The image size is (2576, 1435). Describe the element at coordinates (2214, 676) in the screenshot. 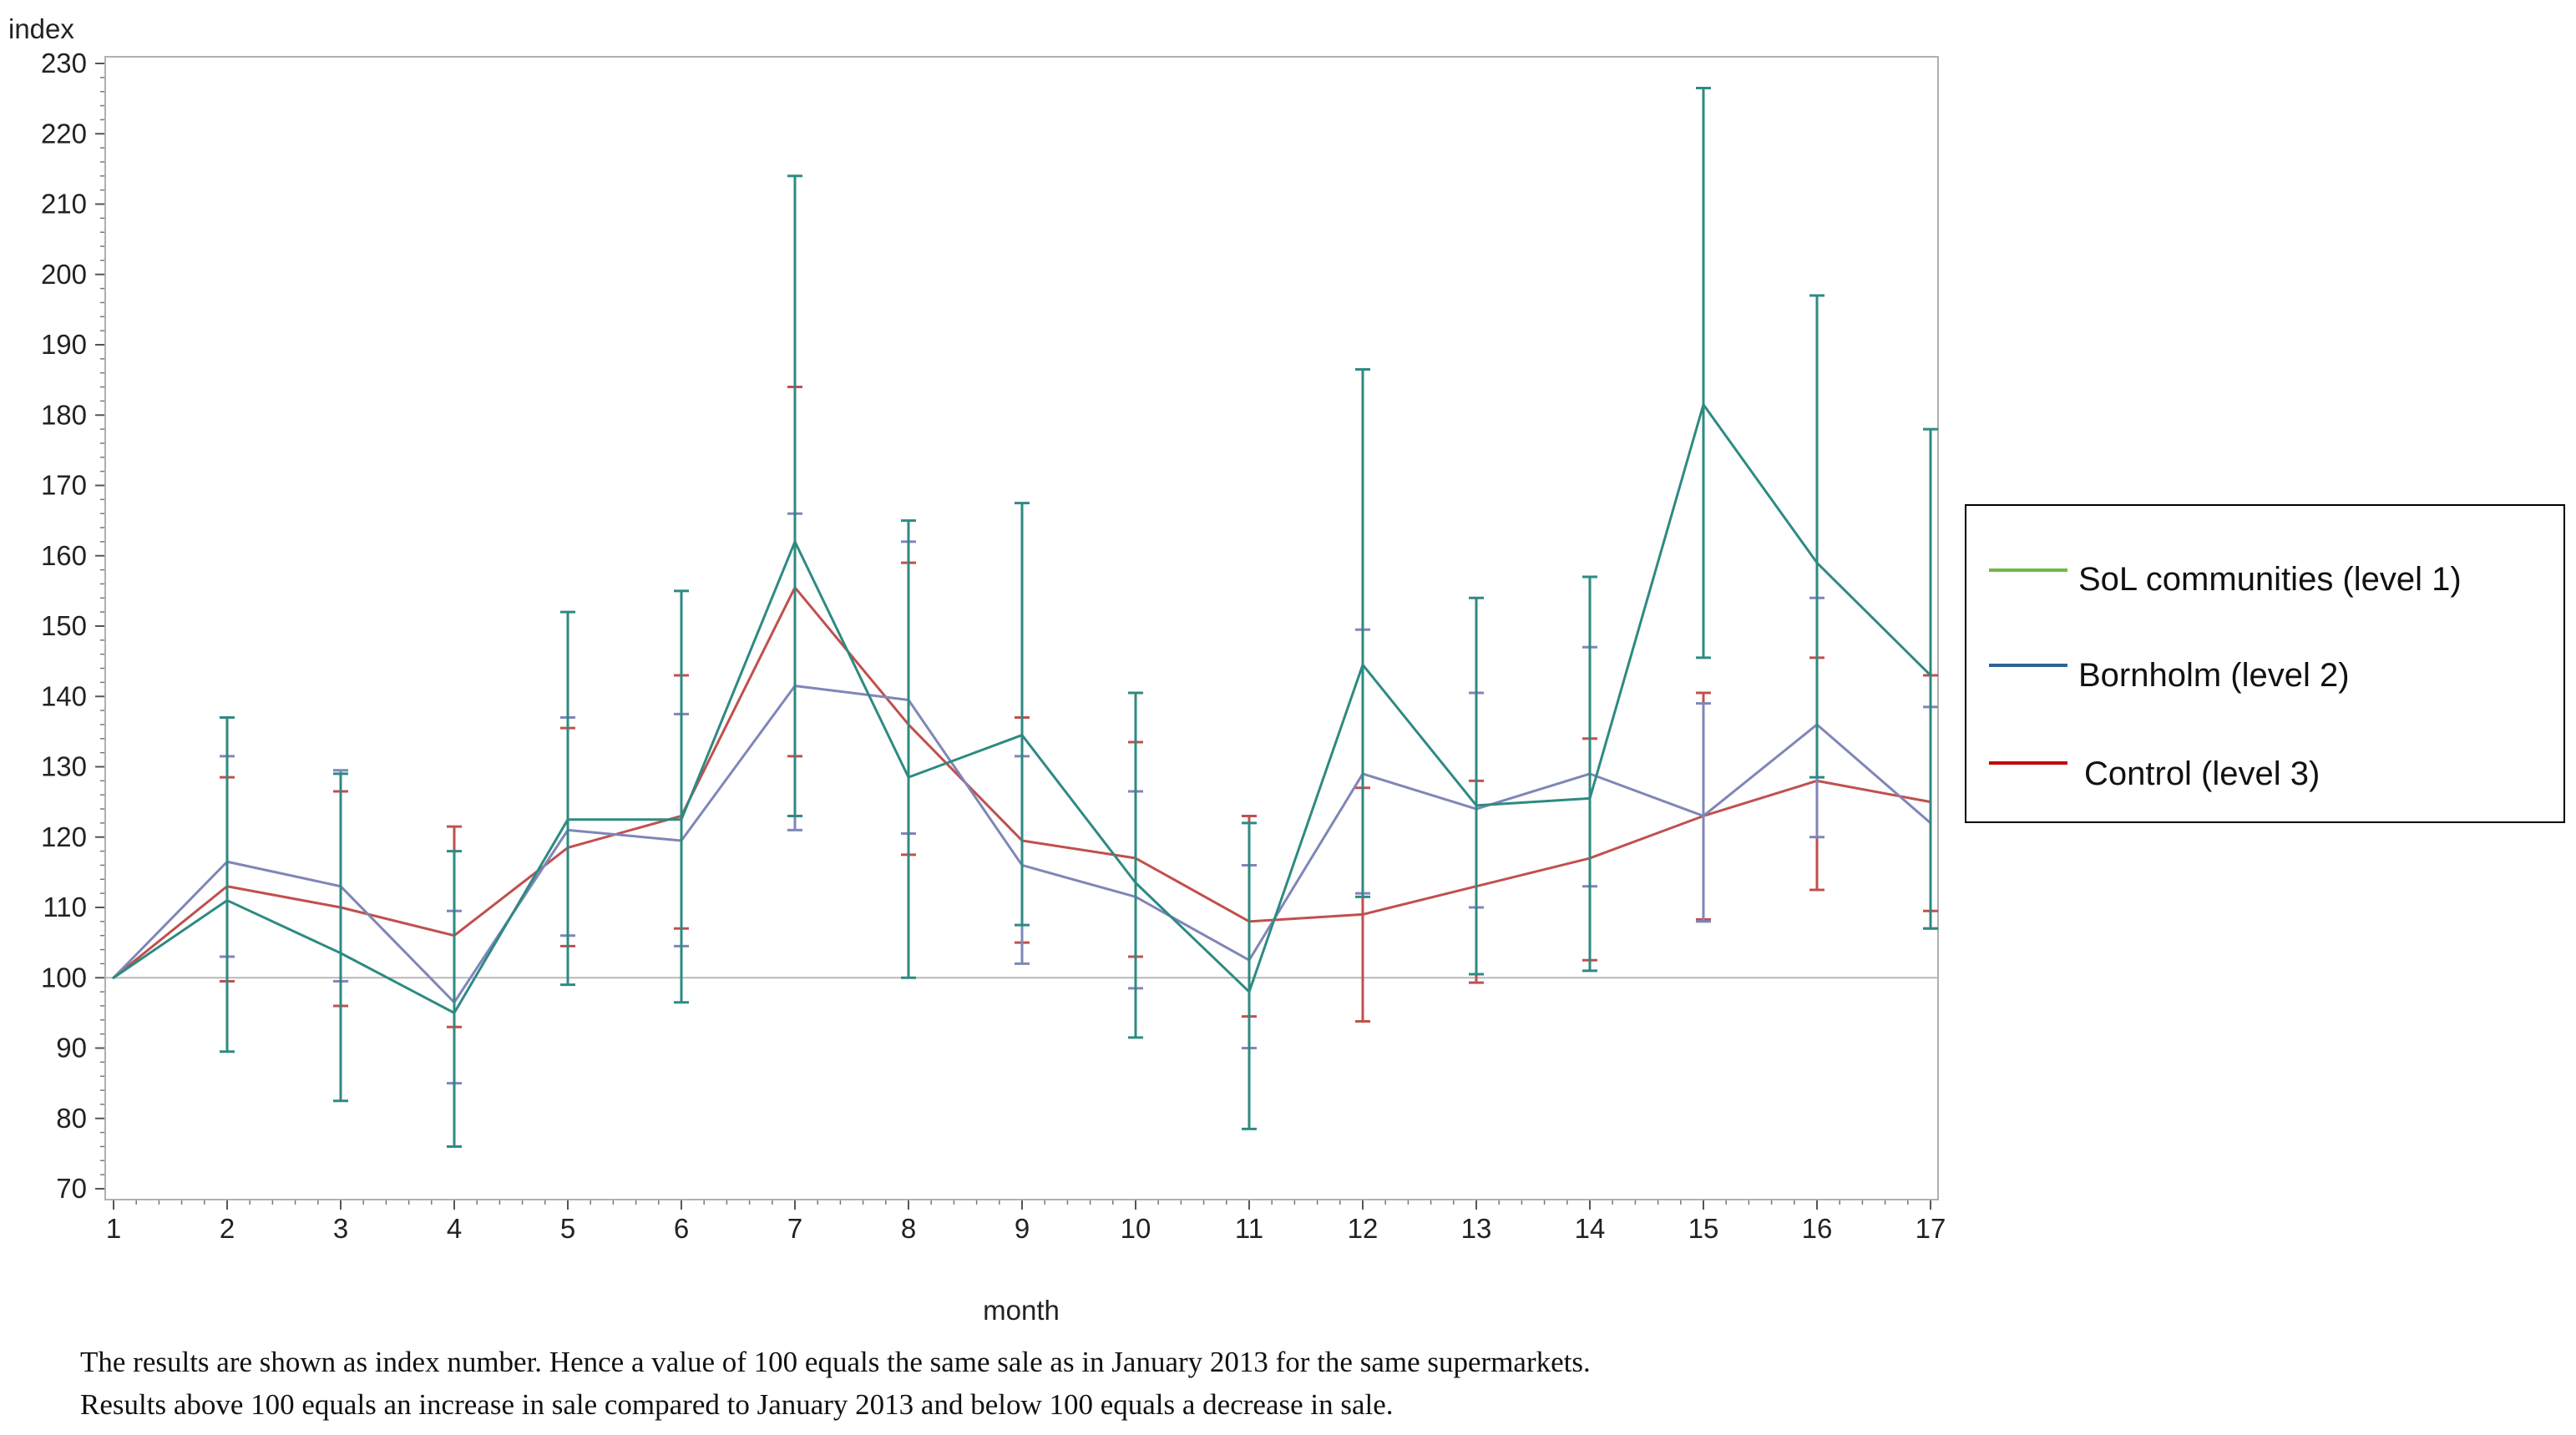

I see `legend-label-bornholm: Bornholm (level 2)` at that location.